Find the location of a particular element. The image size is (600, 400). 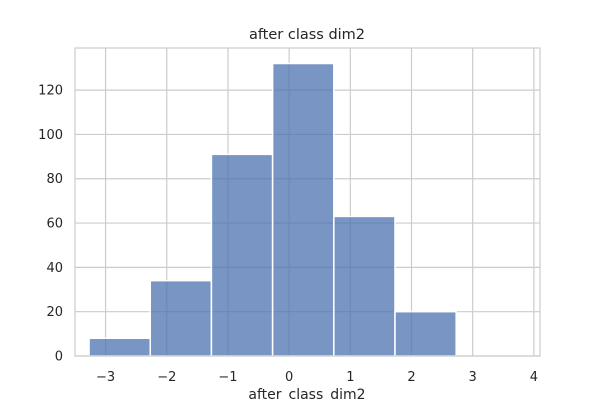

y-tick-label: 40 is located at coordinates (54, 268).